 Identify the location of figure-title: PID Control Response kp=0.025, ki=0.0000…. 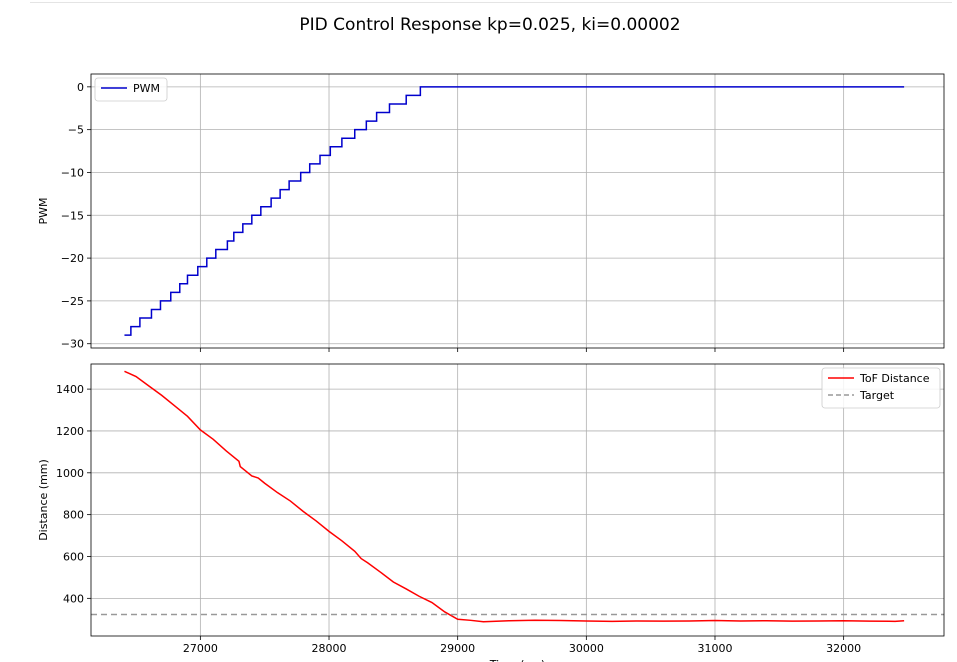
(489, 25).